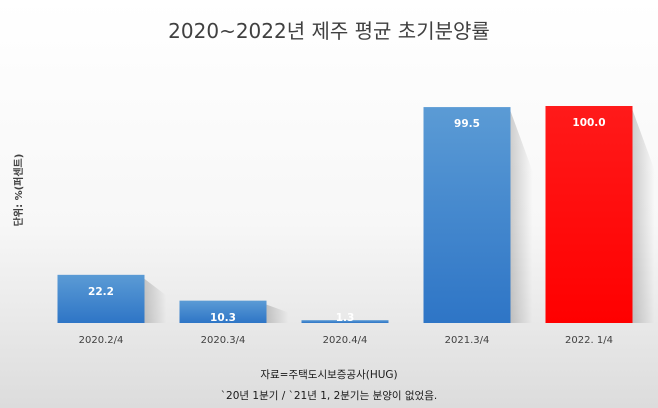 The width and height of the screenshot is (658, 408). Describe the element at coordinates (329, 31) in the screenshot. I see `chart-title: 2020~2022년 제주 평균 초기분양률` at that location.